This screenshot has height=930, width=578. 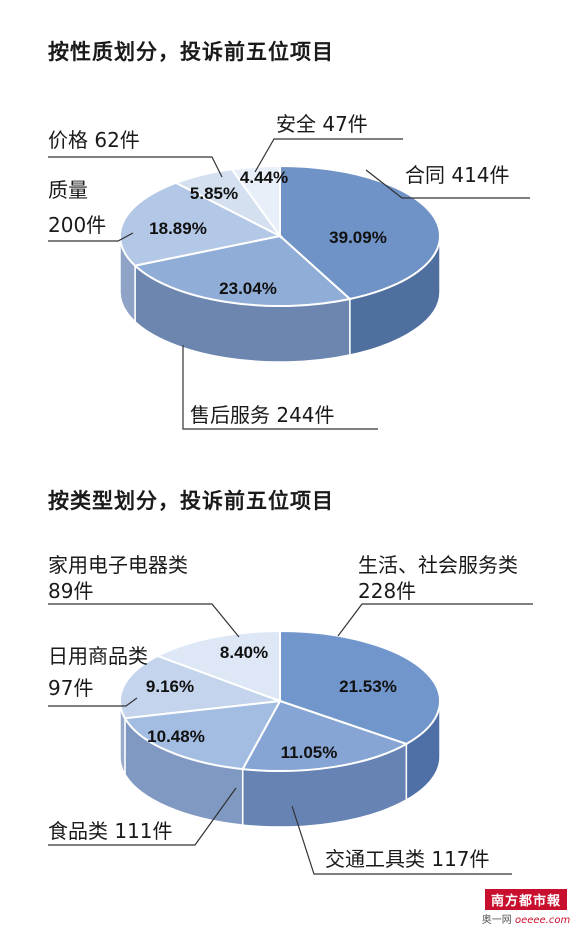 What do you see at coordinates (407, 859) in the screenshot?
I see `slice-label-vehicles: 交通工具类 117件` at bounding box center [407, 859].